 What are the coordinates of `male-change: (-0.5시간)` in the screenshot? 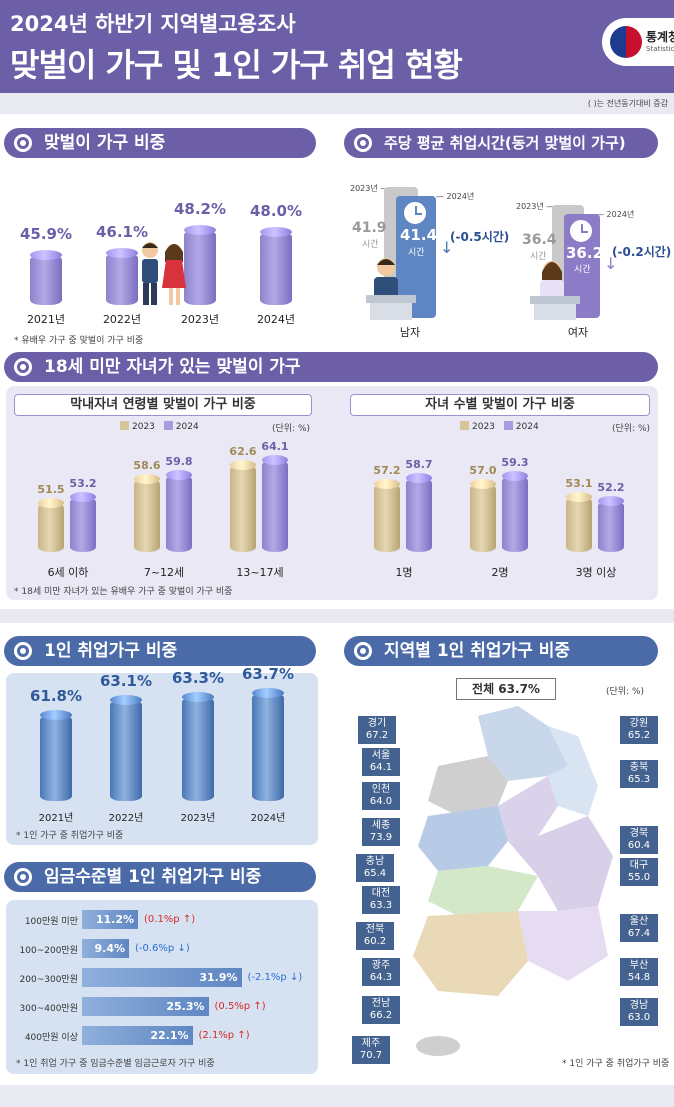 It's located at (480, 237).